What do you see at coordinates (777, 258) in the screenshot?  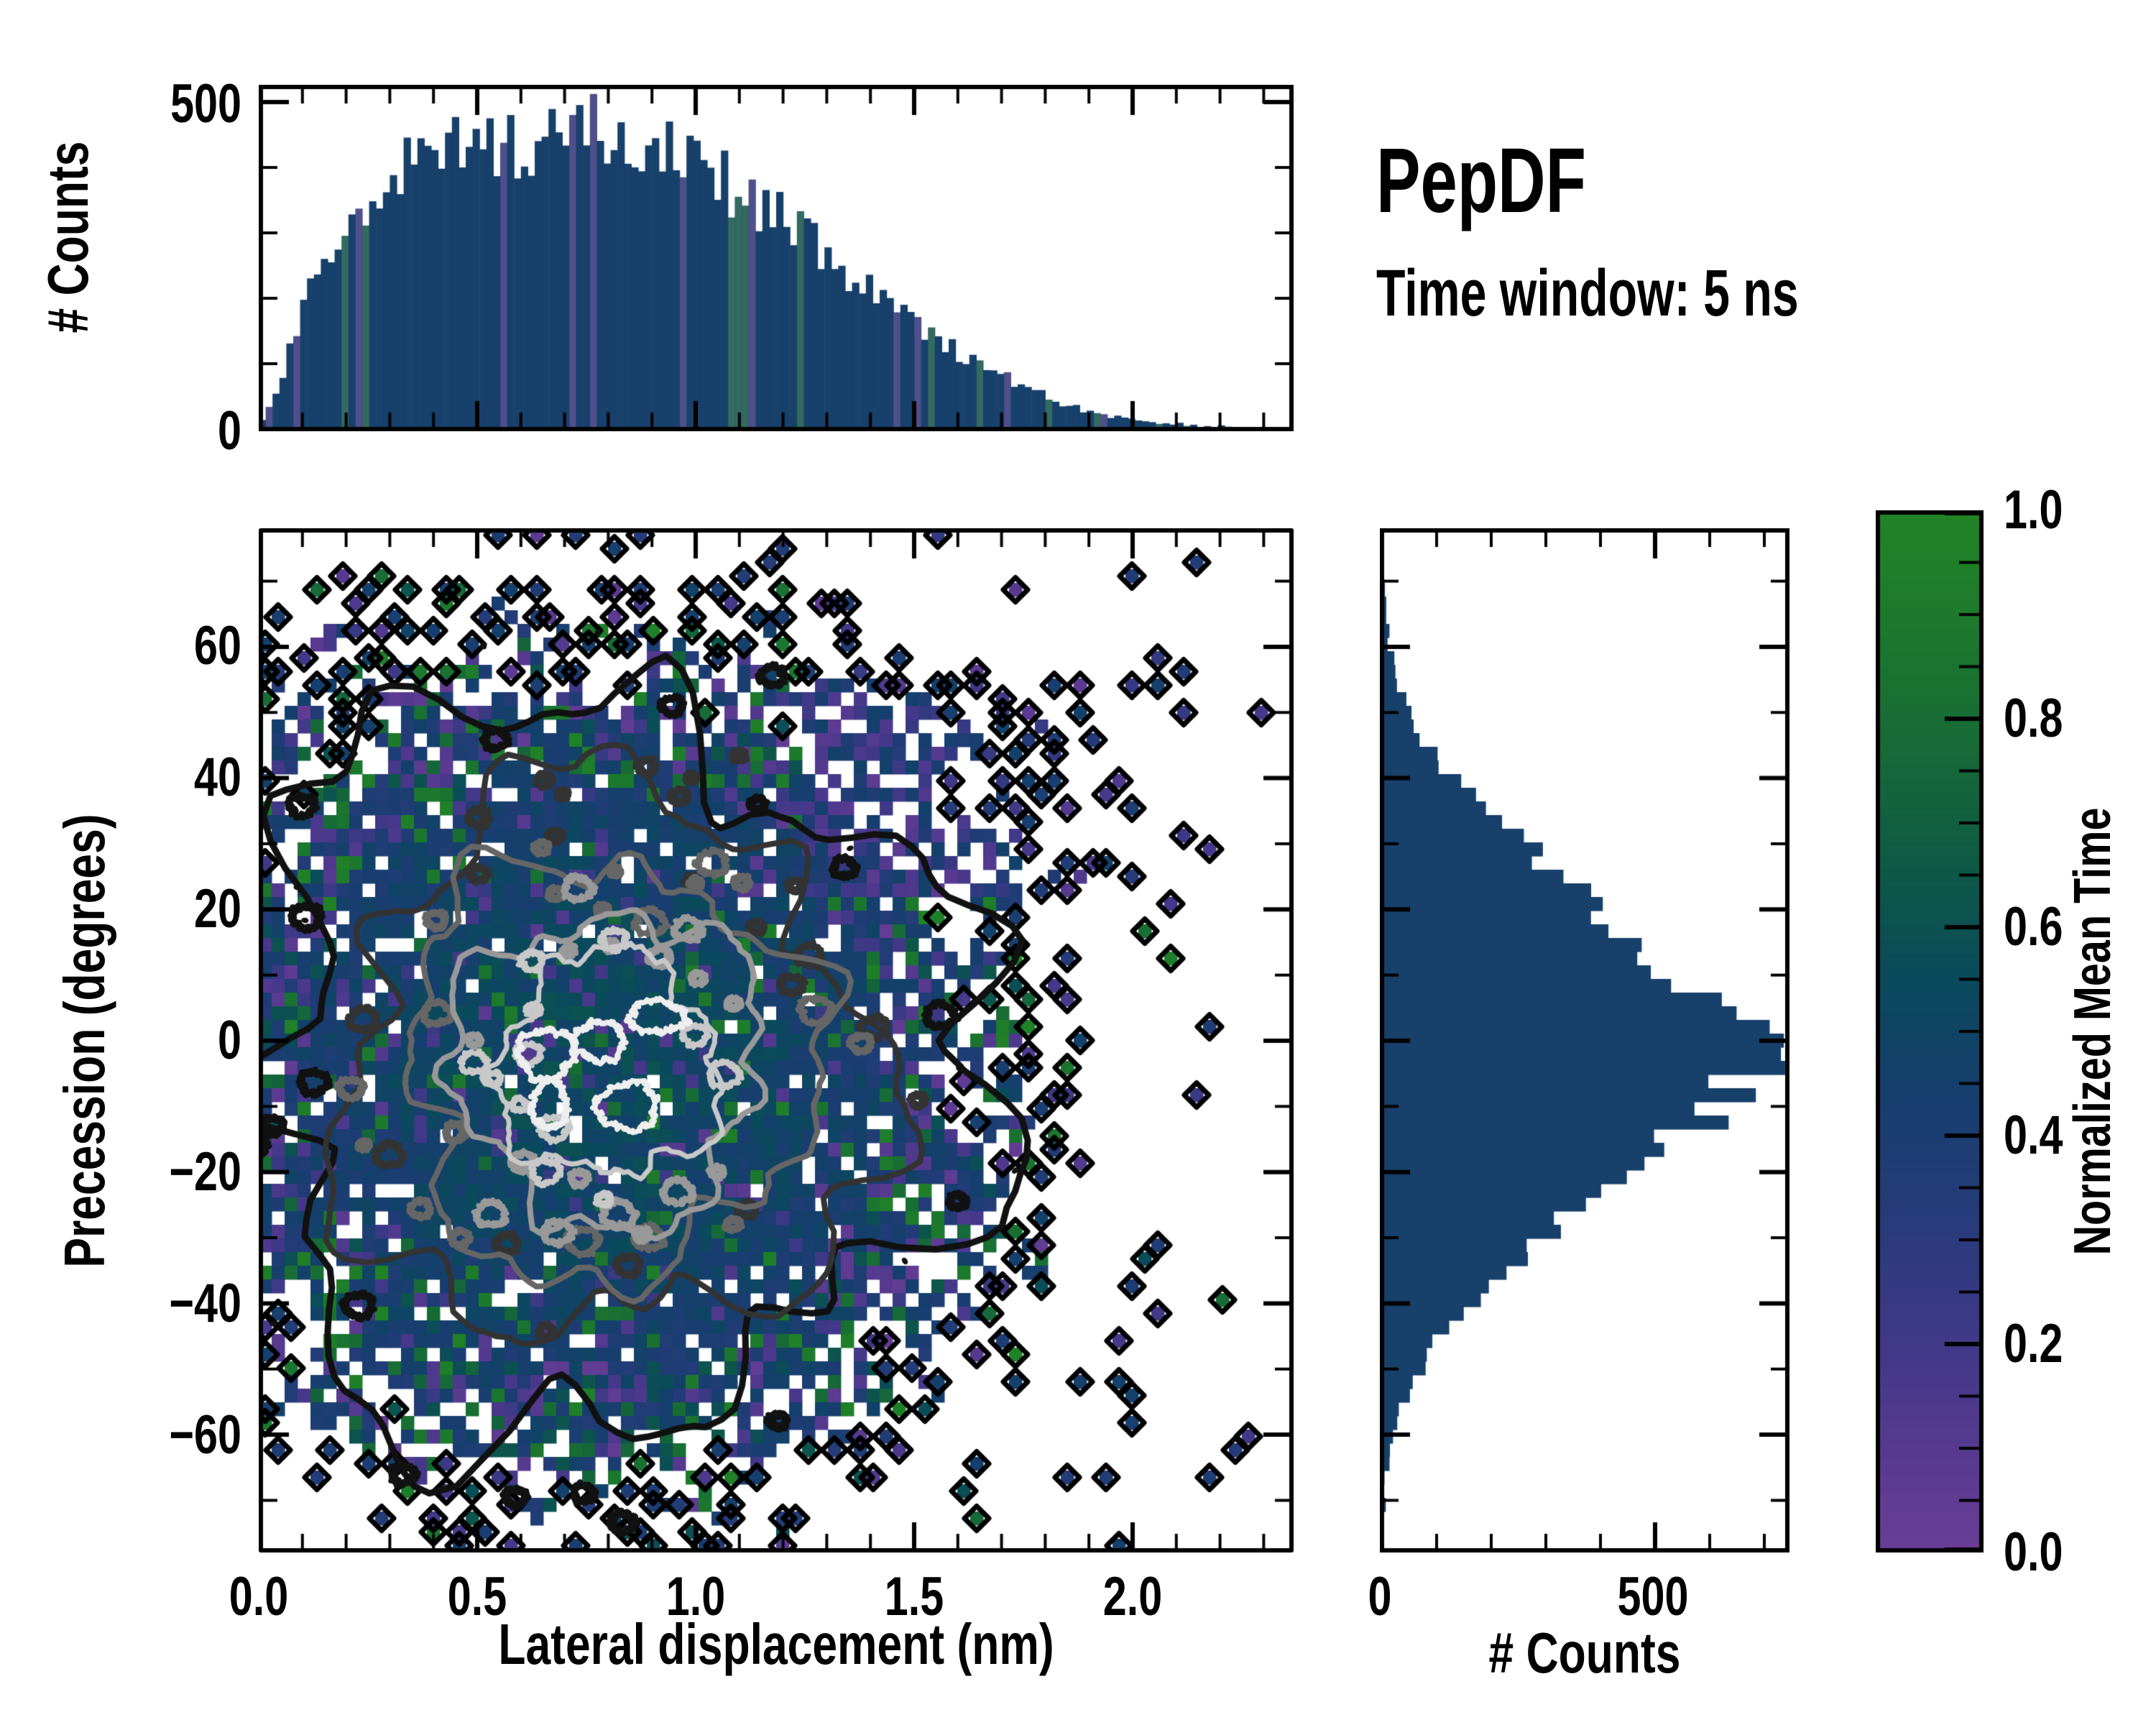 I see `top-histogram-canvas` at bounding box center [777, 258].